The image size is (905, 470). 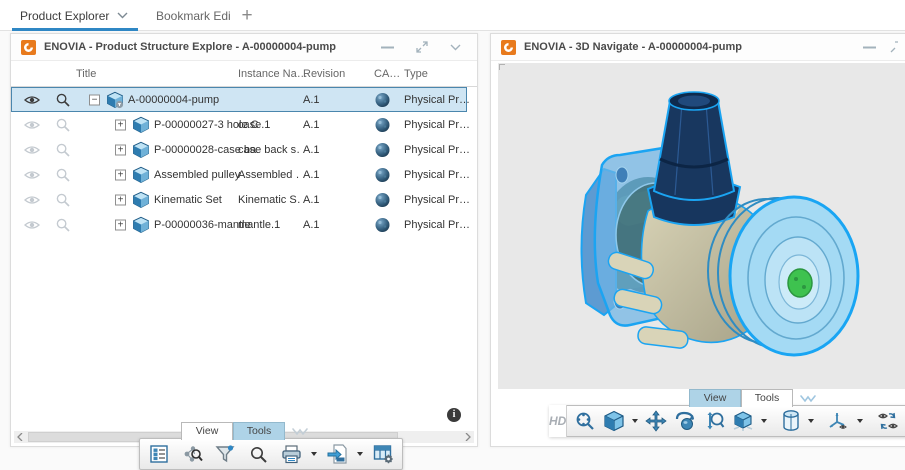 What do you see at coordinates (86, 74) in the screenshot?
I see `column-header-title: Title` at bounding box center [86, 74].